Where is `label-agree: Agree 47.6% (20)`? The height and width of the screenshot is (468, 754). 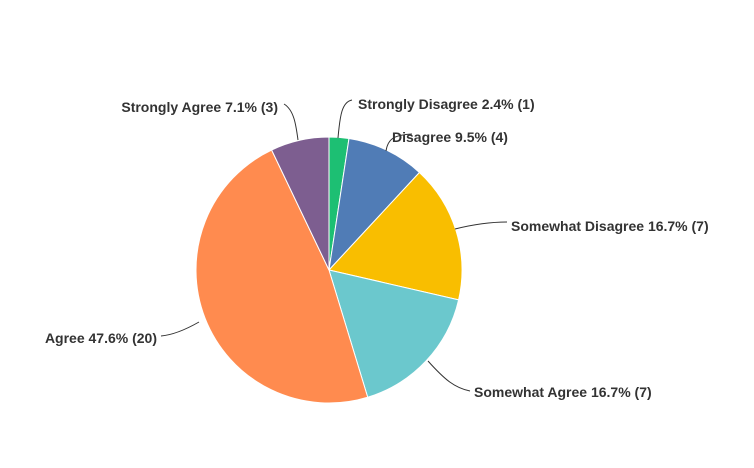
label-agree: Agree 47.6% (20) is located at coordinates (101, 338).